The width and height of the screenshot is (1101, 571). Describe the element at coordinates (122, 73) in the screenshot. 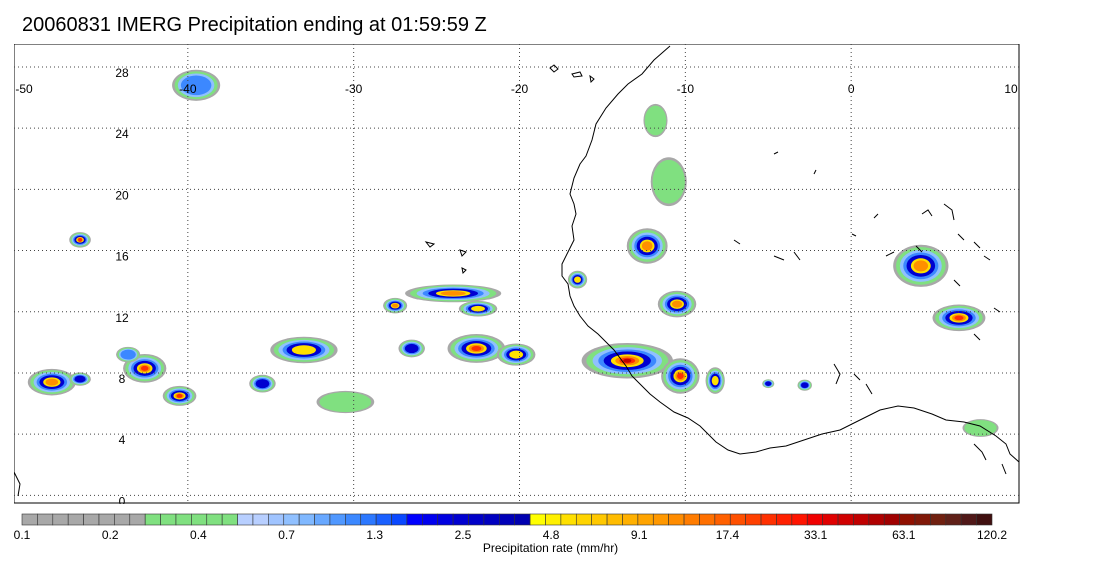

I see `lat-tick-label: 28` at that location.